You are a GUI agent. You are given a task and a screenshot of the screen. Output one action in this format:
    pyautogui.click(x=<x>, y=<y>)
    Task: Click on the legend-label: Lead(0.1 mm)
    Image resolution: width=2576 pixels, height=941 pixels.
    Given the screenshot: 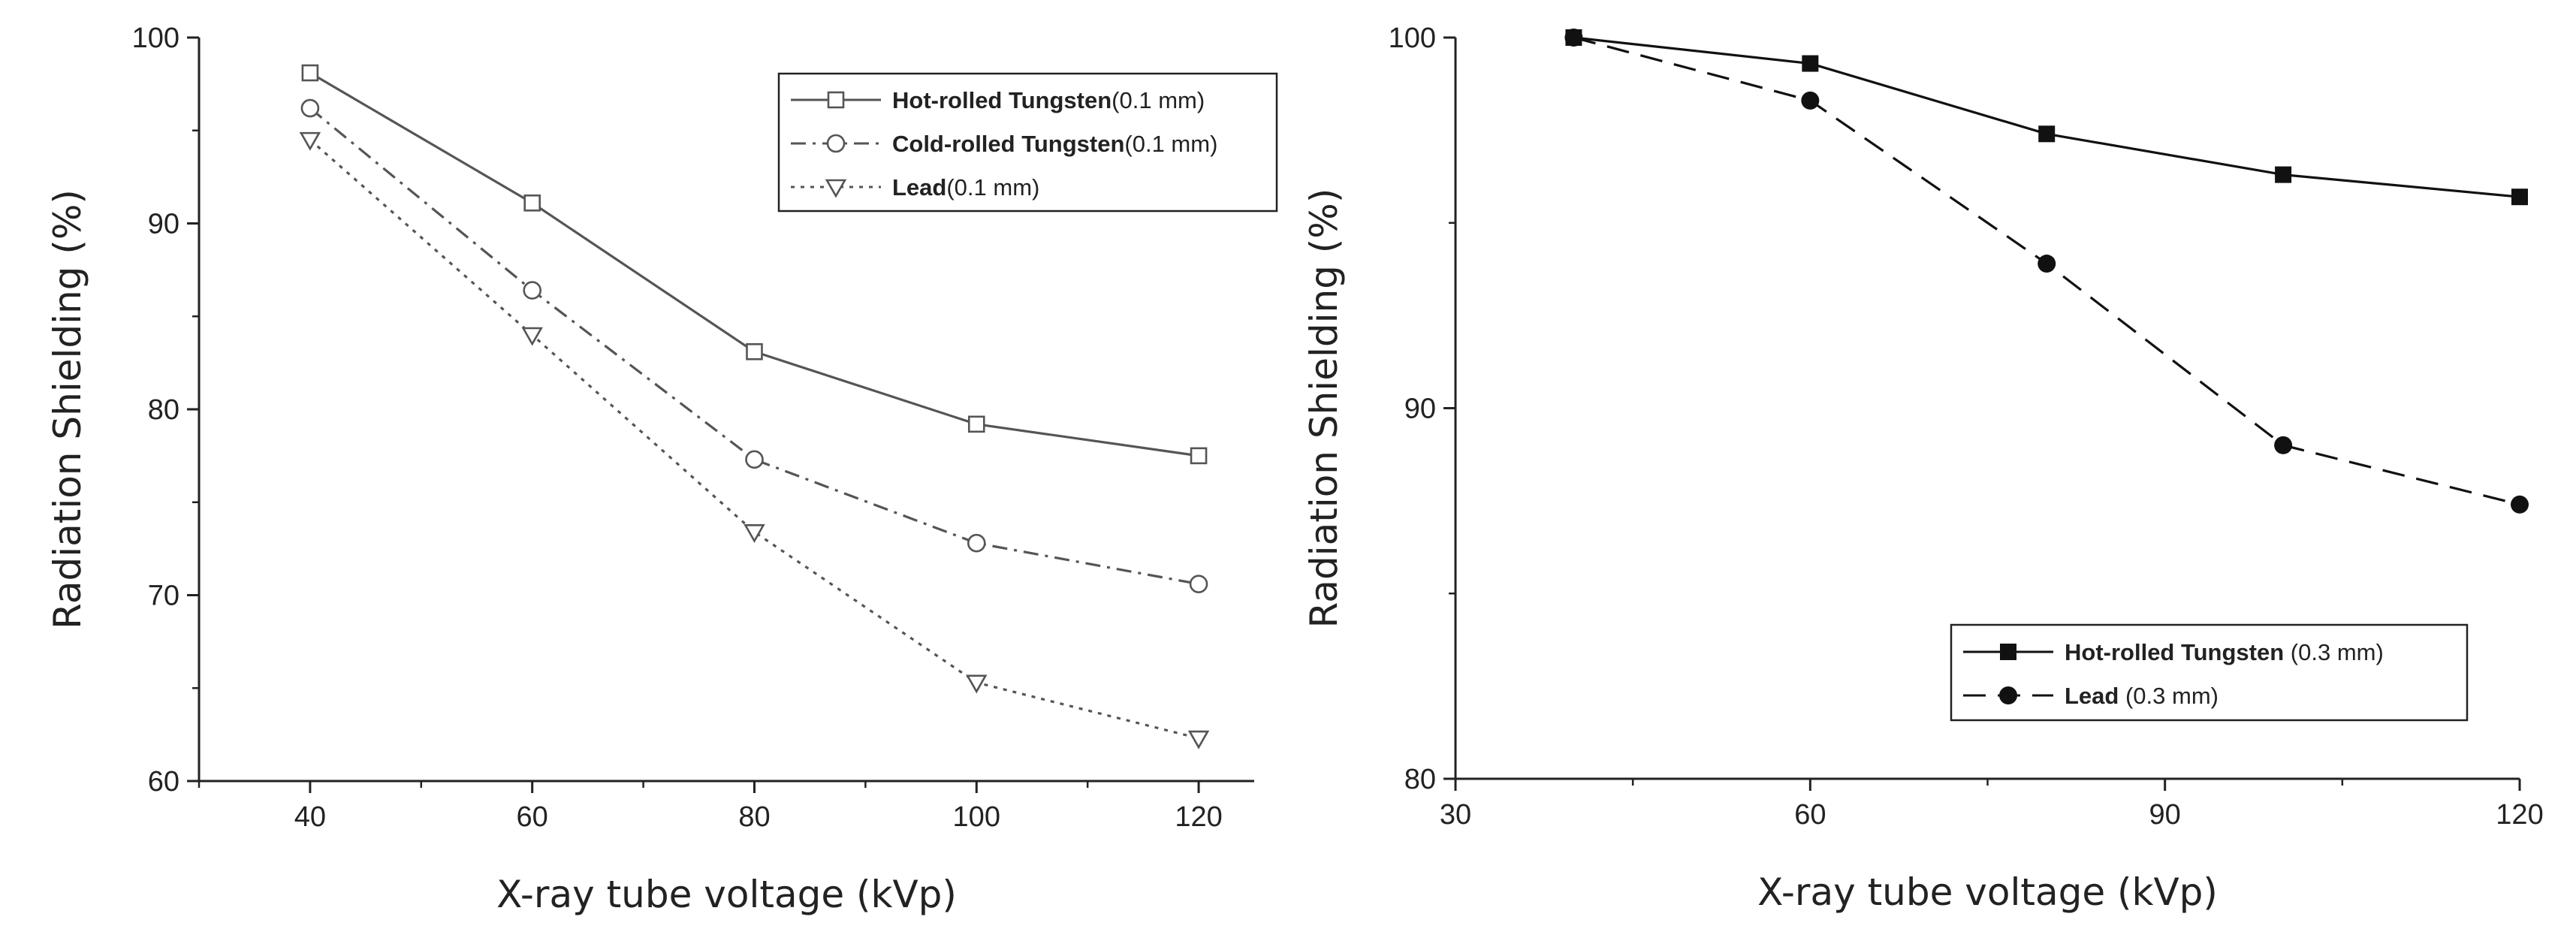 What is the action you would take?
    pyautogui.click(x=965, y=187)
    